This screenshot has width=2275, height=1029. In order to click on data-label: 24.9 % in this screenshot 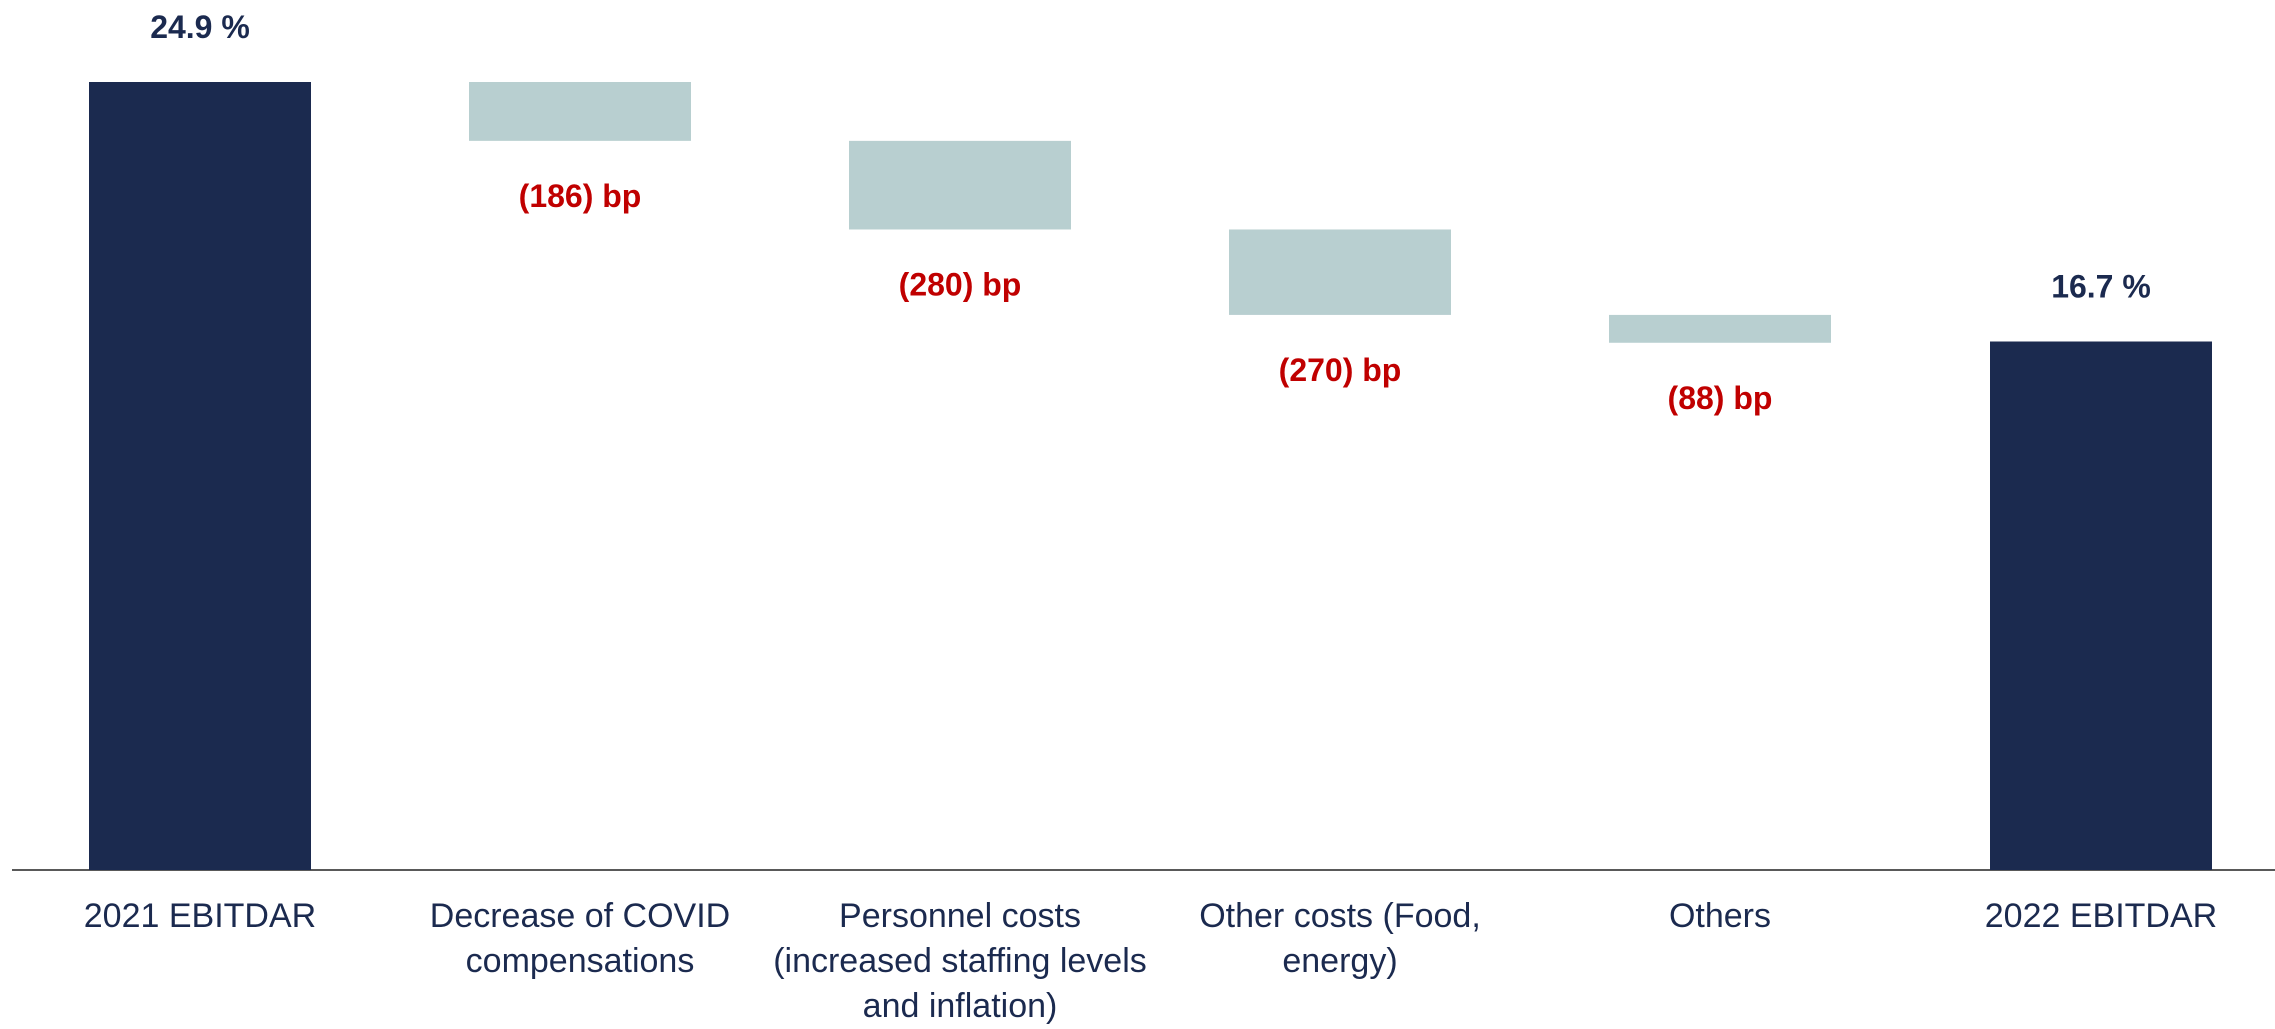, I will do `click(200, 27)`.